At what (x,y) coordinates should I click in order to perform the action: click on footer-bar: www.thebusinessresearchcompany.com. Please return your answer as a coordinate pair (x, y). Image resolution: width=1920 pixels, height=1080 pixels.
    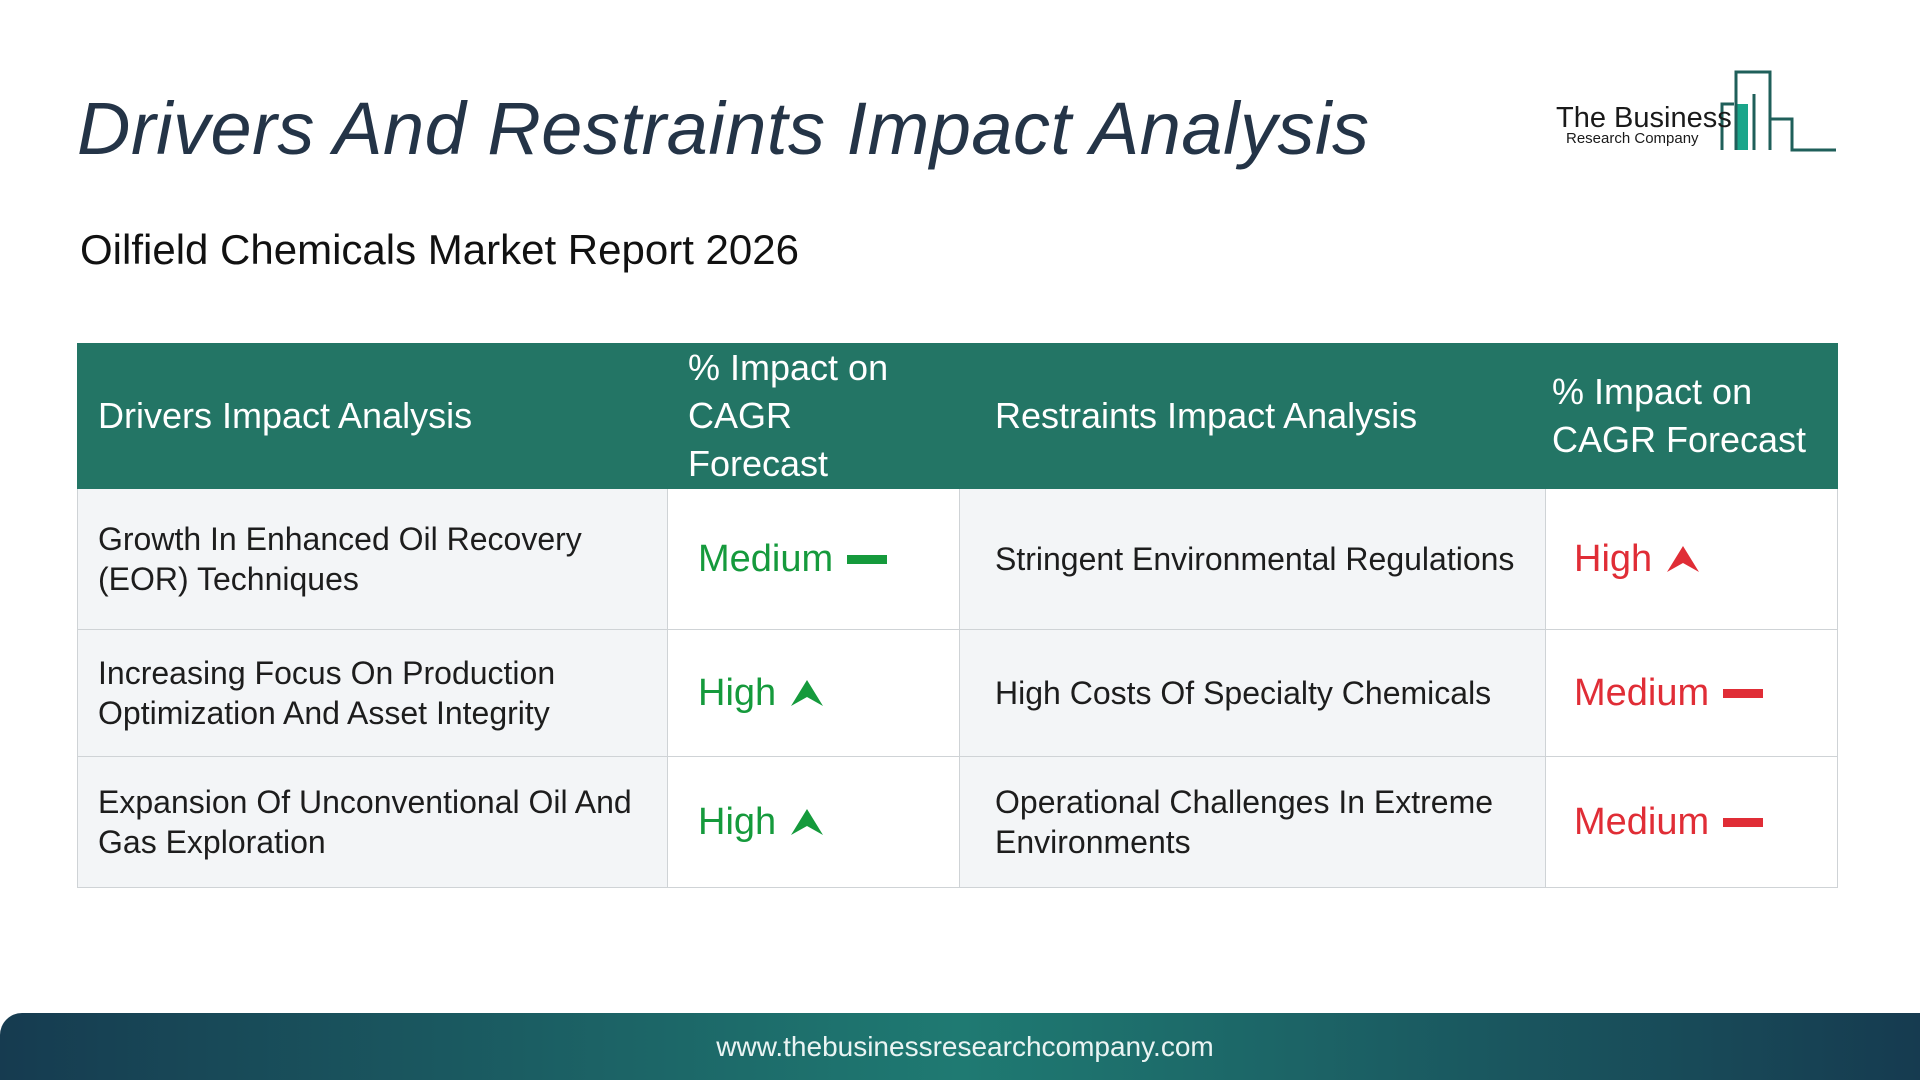
    Looking at the image, I should click on (960, 1046).